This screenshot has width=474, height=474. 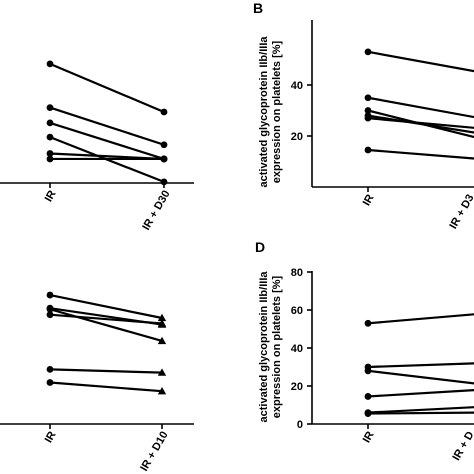 What do you see at coordinates (369, 200) in the screenshot?
I see `x-category-label-b-1: IR` at bounding box center [369, 200].